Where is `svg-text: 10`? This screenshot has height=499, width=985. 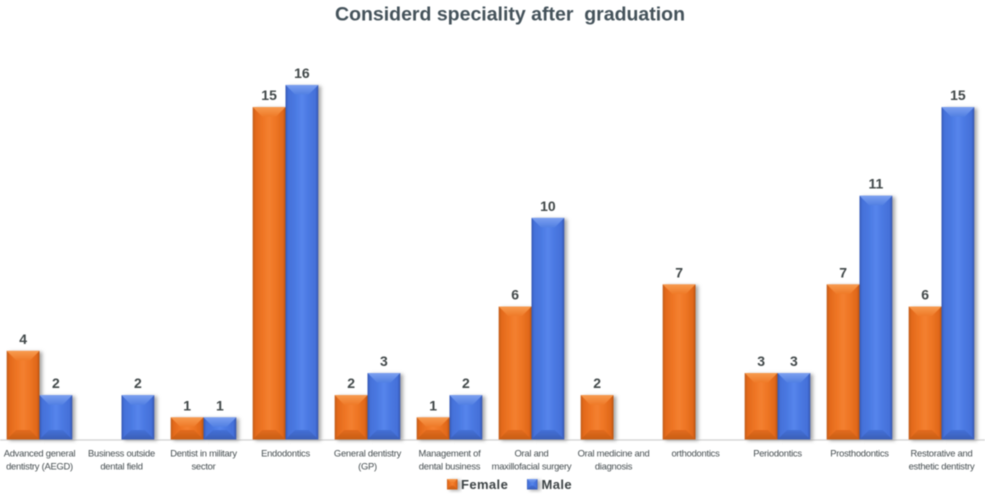
svg-text: 10 is located at coordinates (548, 206).